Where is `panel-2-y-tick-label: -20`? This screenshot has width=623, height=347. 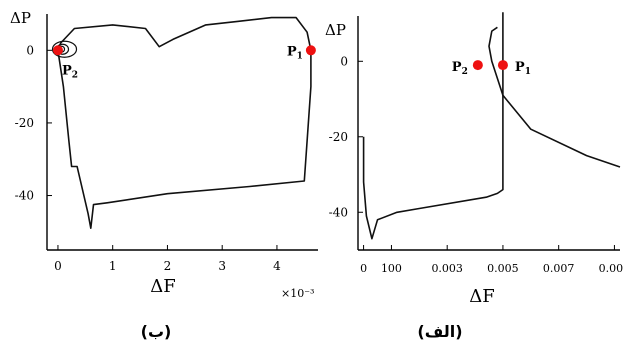 panel-2-y-tick-label: -20 is located at coordinates (338, 137).